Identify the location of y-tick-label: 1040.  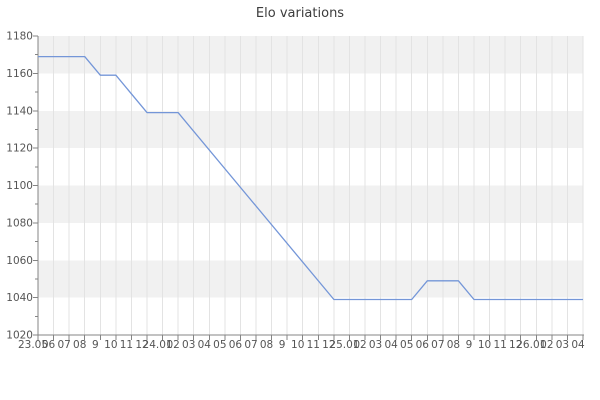
(19, 298).